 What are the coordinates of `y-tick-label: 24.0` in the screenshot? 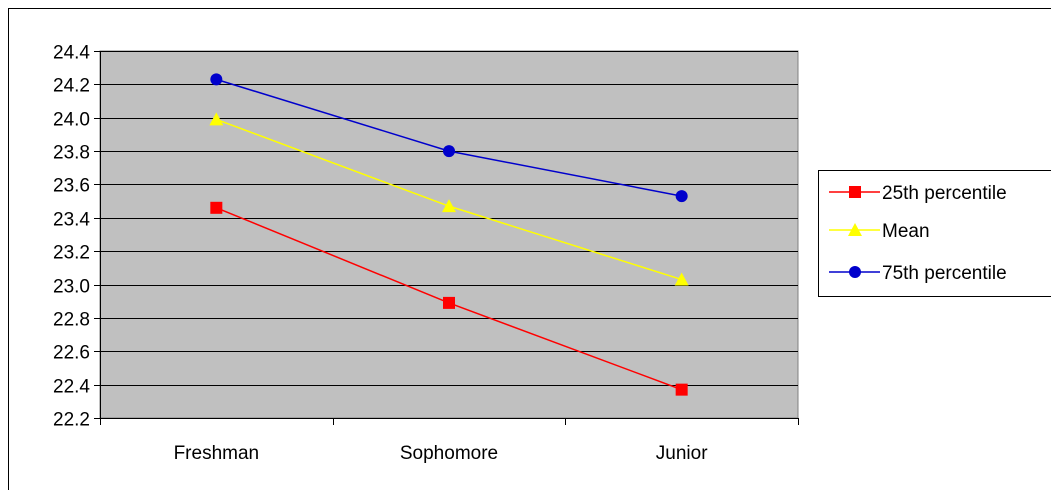 It's located at (71, 120).